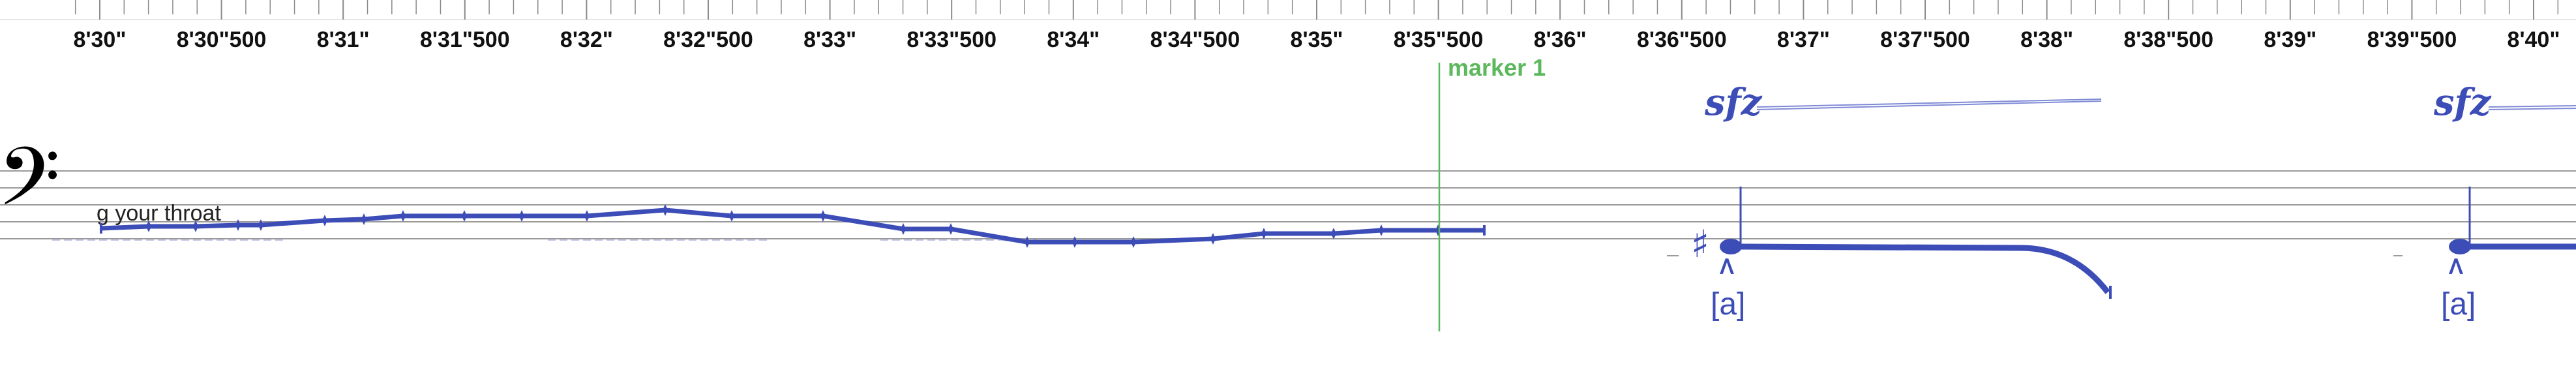 The width and height of the screenshot is (2576, 381). I want to click on pitch-line, so click(792, 226).